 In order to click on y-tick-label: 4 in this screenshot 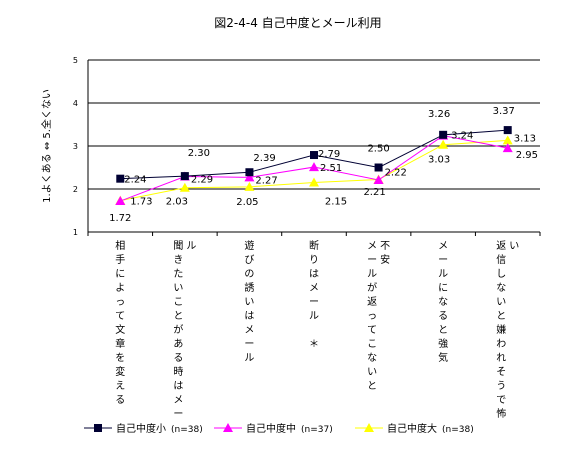, I will do `click(75, 103)`.